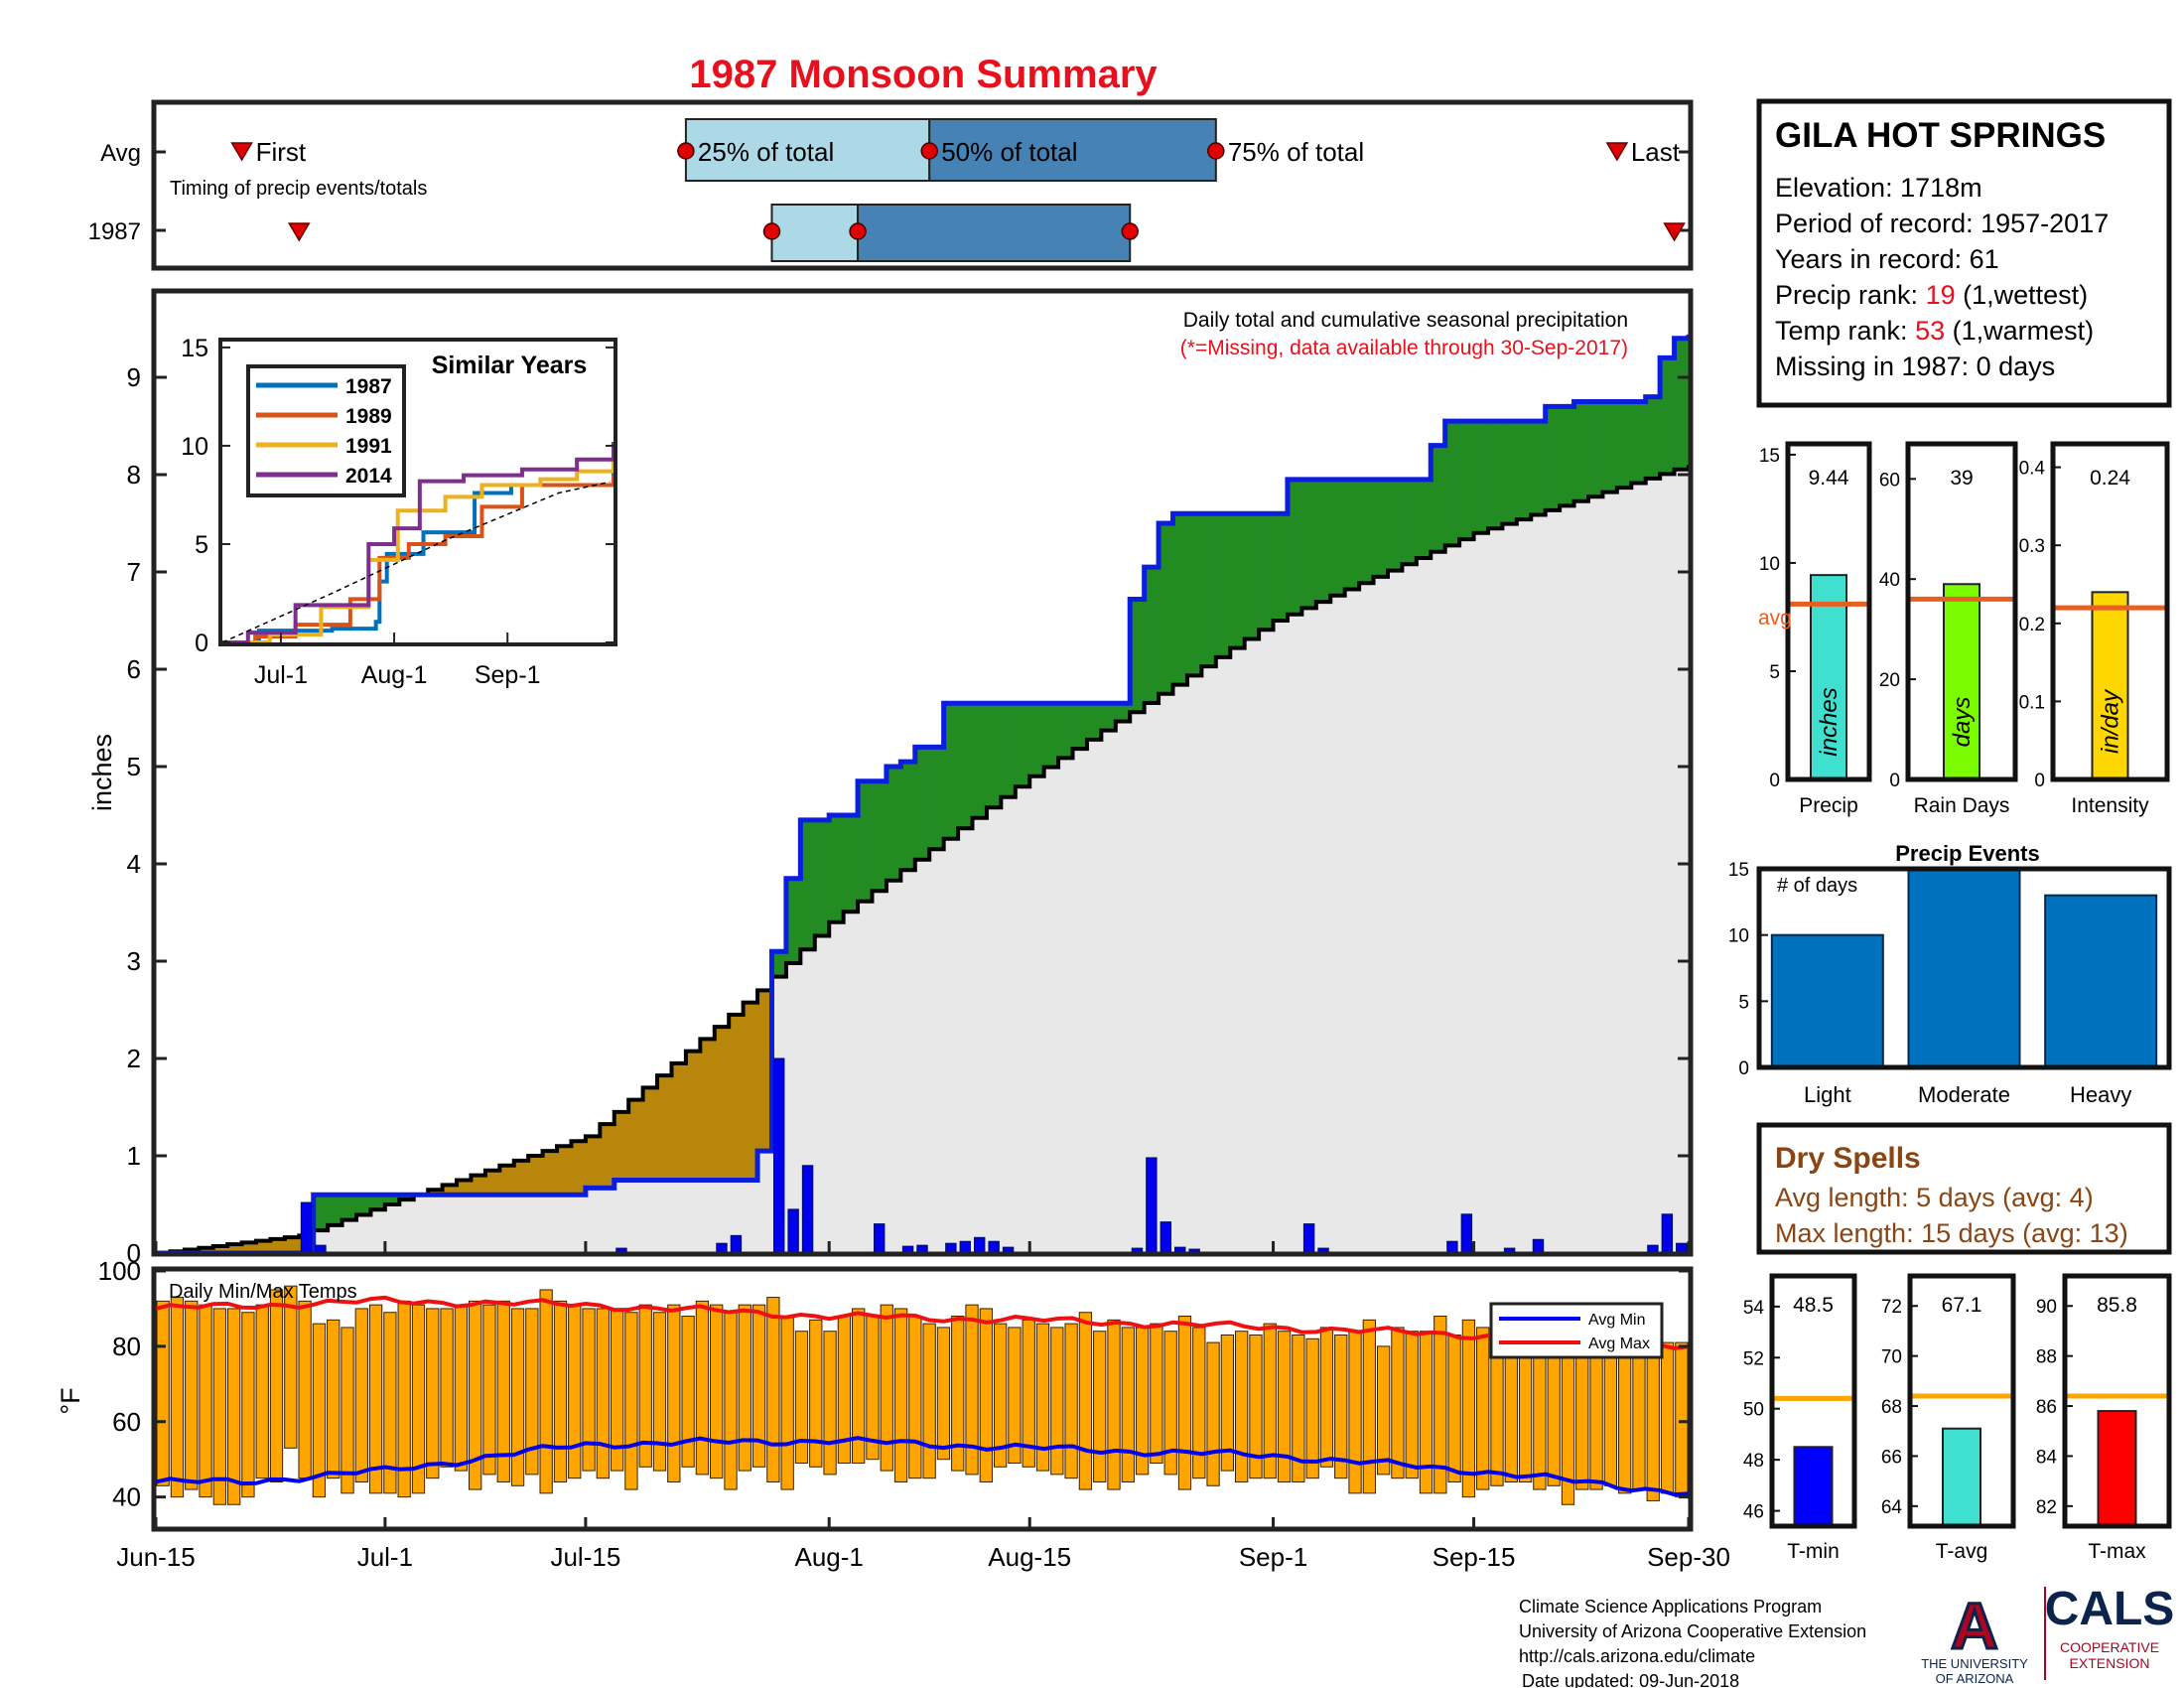 The height and width of the screenshot is (1688, 2184). What do you see at coordinates (1754, 1308) in the screenshot?
I see `tmin-tick-label: 54` at bounding box center [1754, 1308].